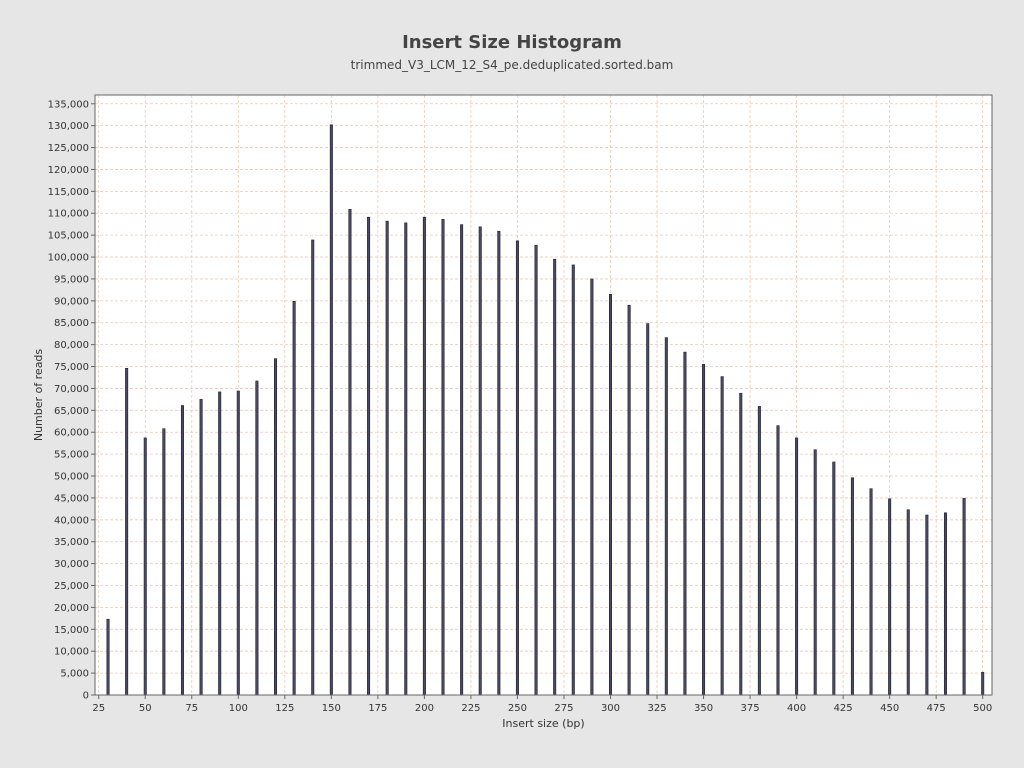 This screenshot has height=768, width=1024. I want to click on y-tick-label: 125,000, so click(68, 148).